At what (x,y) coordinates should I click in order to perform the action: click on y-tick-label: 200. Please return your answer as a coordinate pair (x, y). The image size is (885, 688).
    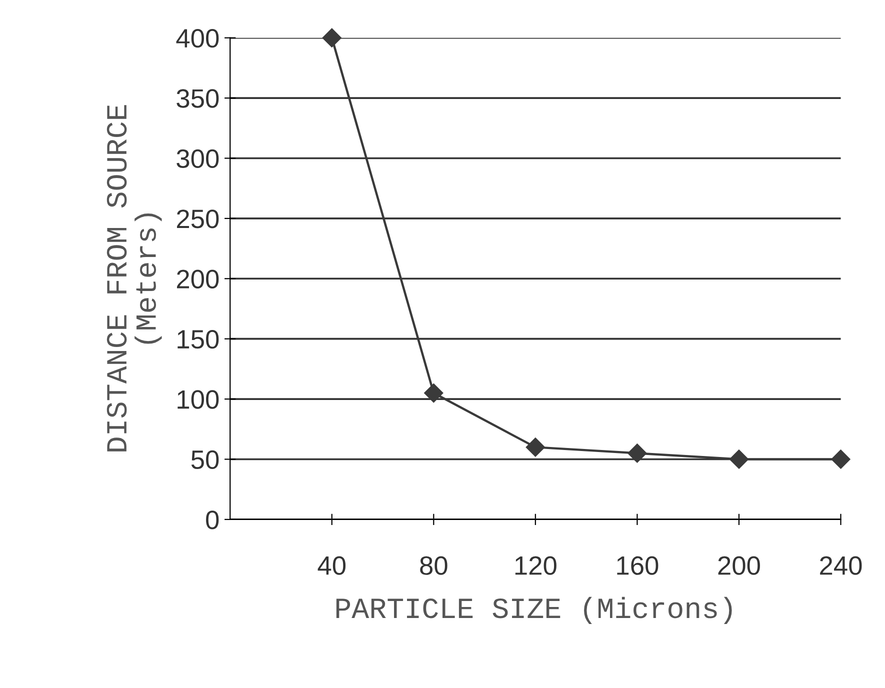
    Looking at the image, I should click on (197, 279).